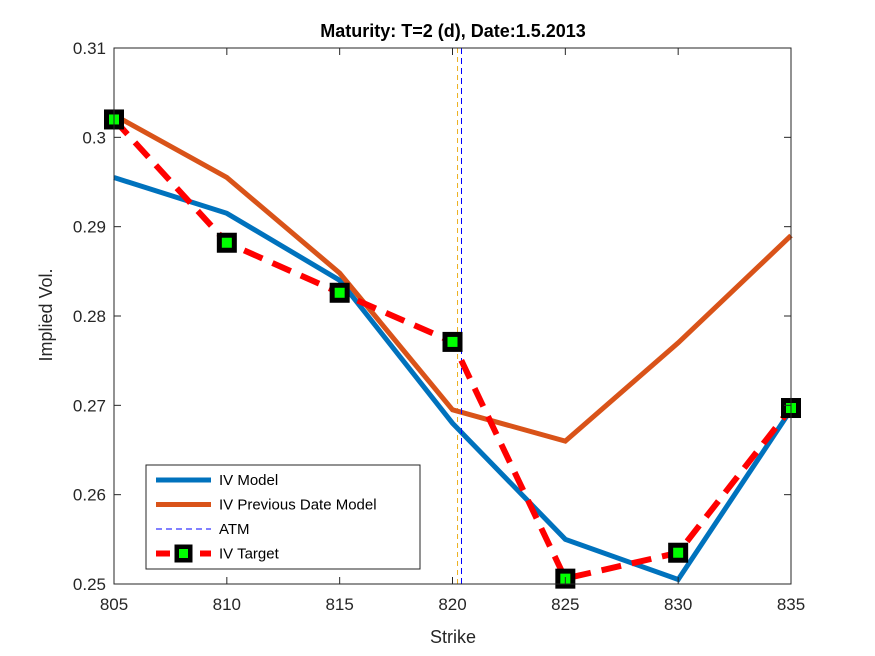 Image resolution: width=875 pixels, height=656 pixels. What do you see at coordinates (94, 137) in the screenshot?
I see `y-tick-label-5: 0.3` at bounding box center [94, 137].